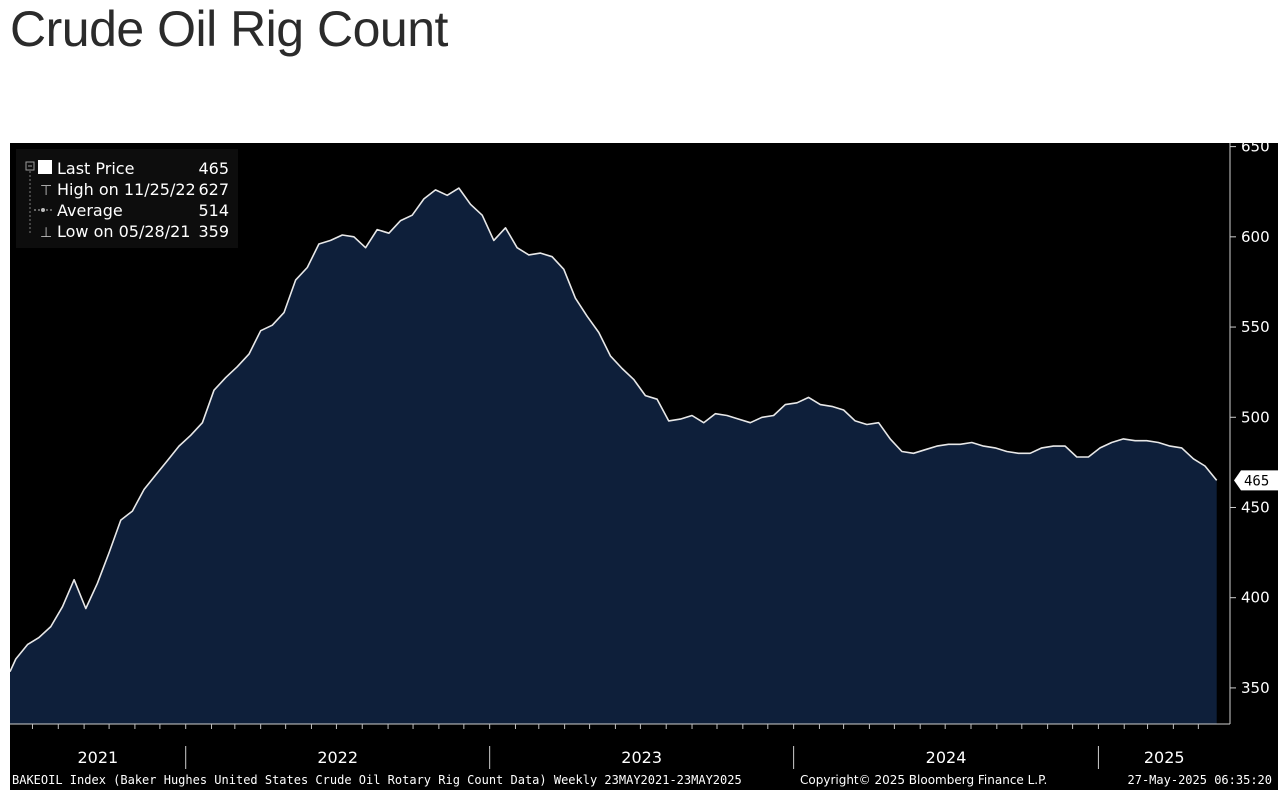 The width and height of the screenshot is (1278, 794). What do you see at coordinates (126, 189) in the screenshot?
I see `legend-high-label: High on 11/25/22` at bounding box center [126, 189].